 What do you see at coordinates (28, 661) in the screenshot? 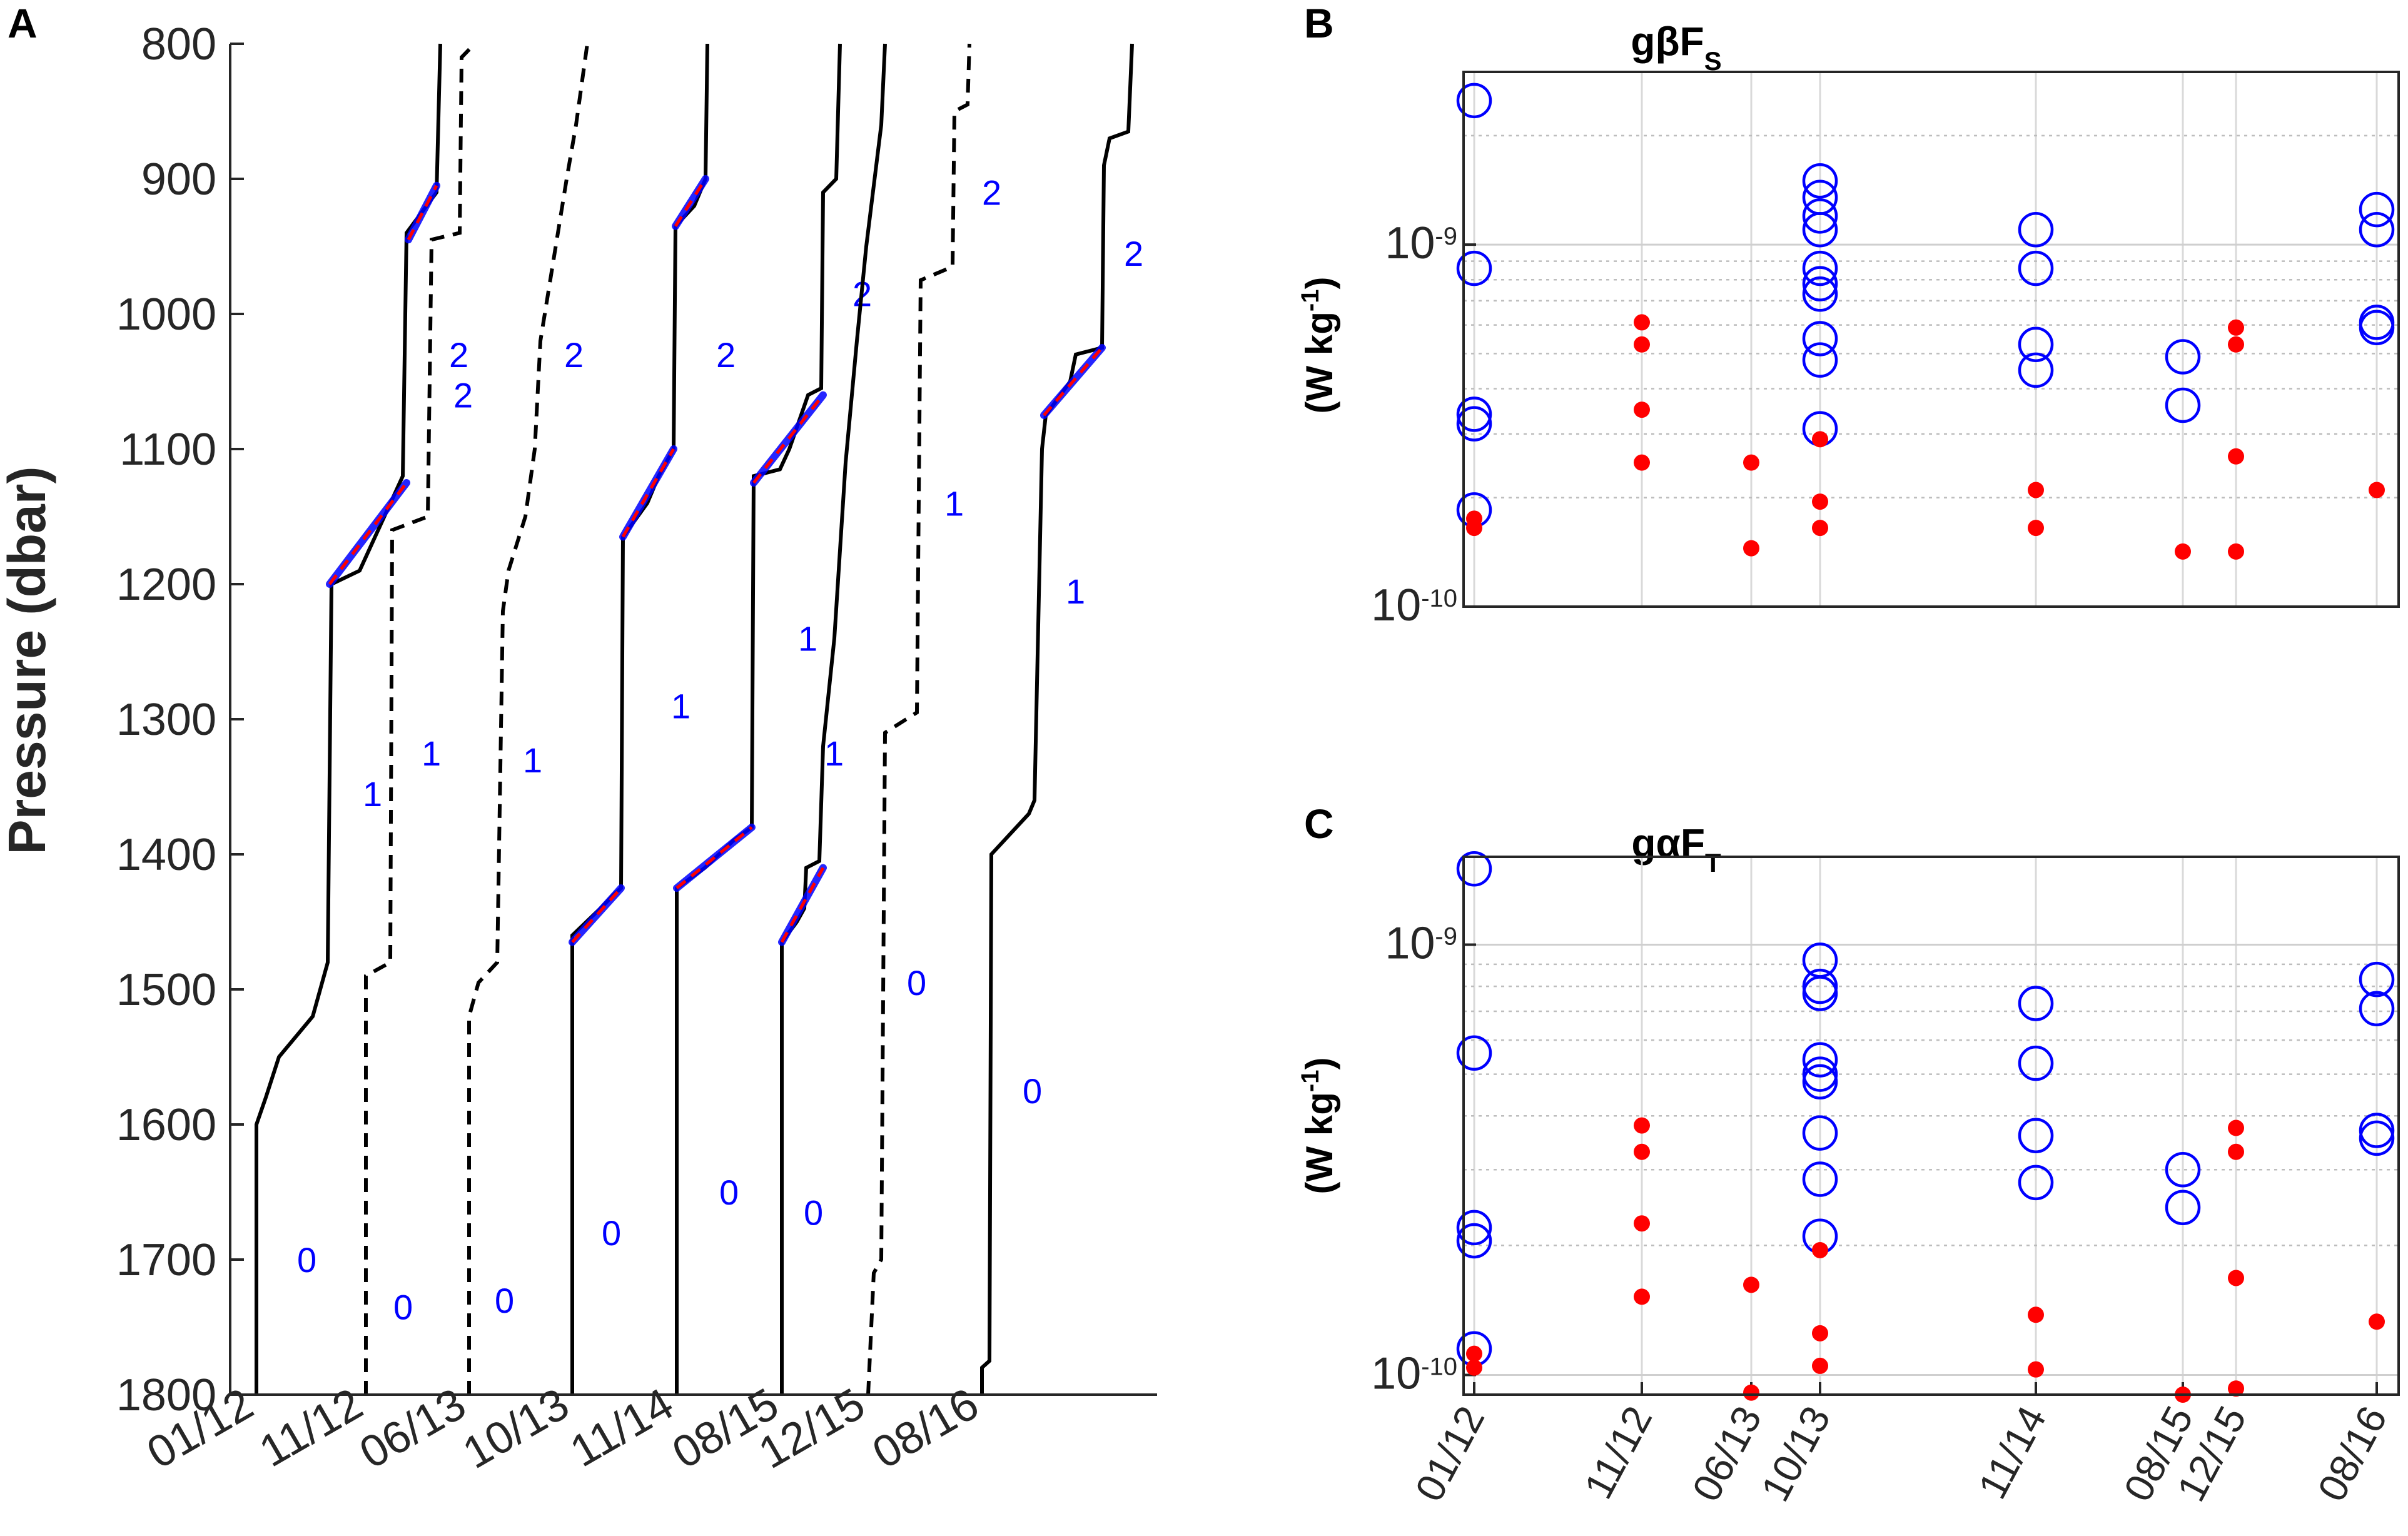
I see `panel-a-ylabel: Pressure (dbar)` at bounding box center [28, 661].